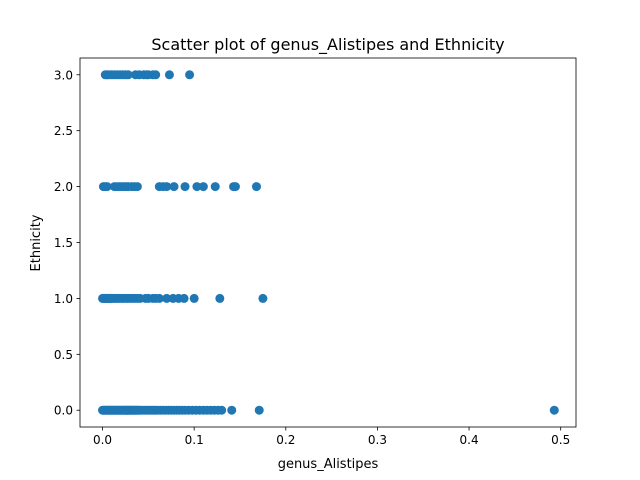 This screenshot has width=640, height=480. Describe the element at coordinates (102, 440) in the screenshot. I see `x-tick-label: 0.0` at that location.